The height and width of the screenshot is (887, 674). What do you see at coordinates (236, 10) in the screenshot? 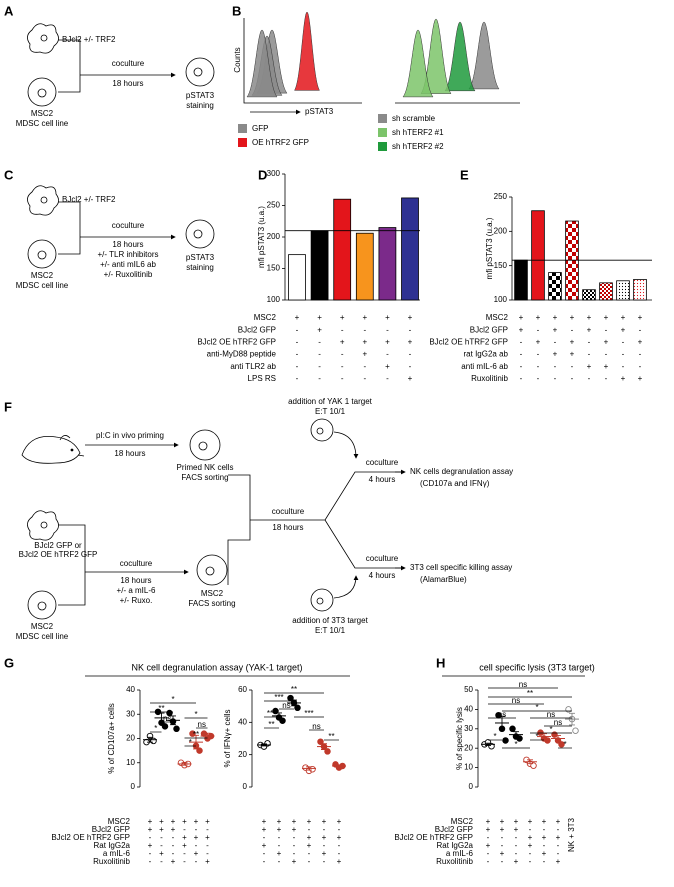
I see `panel-label: B` at bounding box center [236, 10].